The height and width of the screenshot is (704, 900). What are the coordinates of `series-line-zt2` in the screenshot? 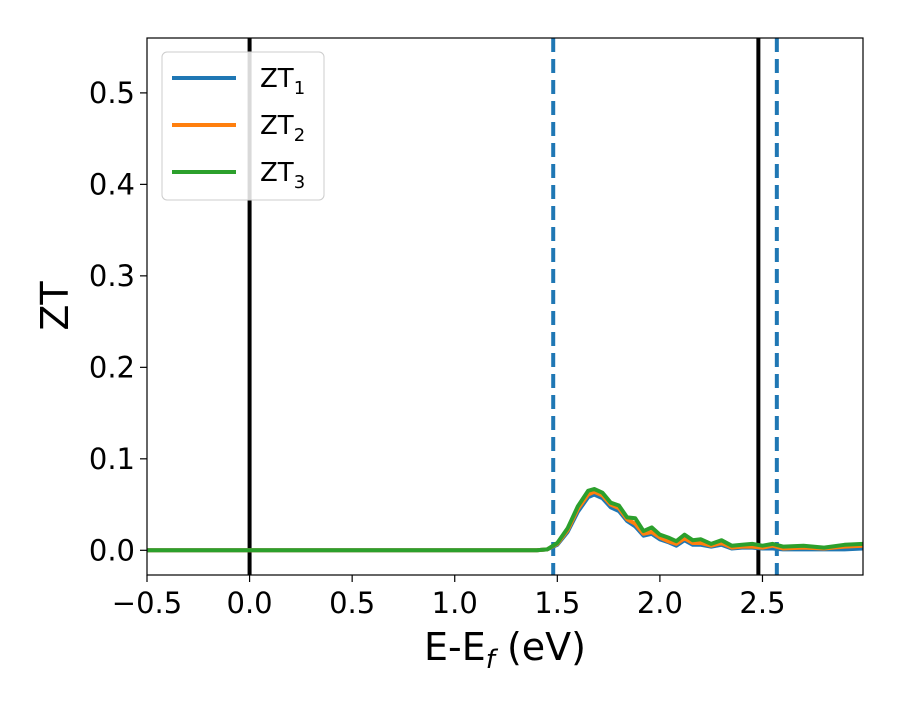 It's located at (505, 521).